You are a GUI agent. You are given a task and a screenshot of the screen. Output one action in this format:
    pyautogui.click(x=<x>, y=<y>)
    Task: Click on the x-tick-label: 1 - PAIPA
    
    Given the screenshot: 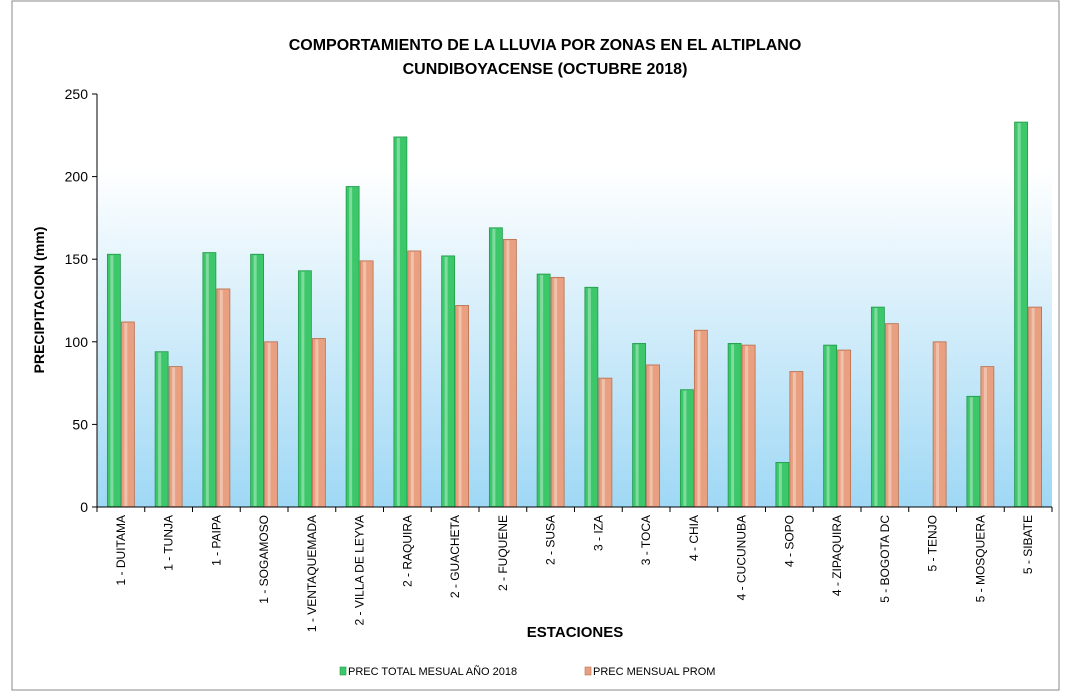 What is the action you would take?
    pyautogui.click(x=216, y=540)
    